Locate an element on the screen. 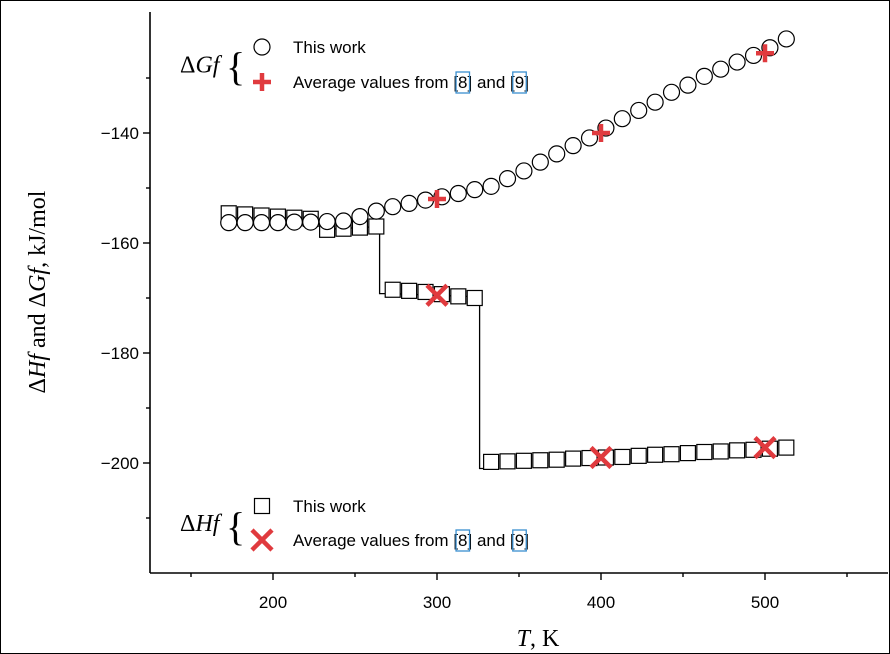 This screenshot has width=890, height=654. legend-group-symbol: ΔHf is located at coordinates (201, 524).